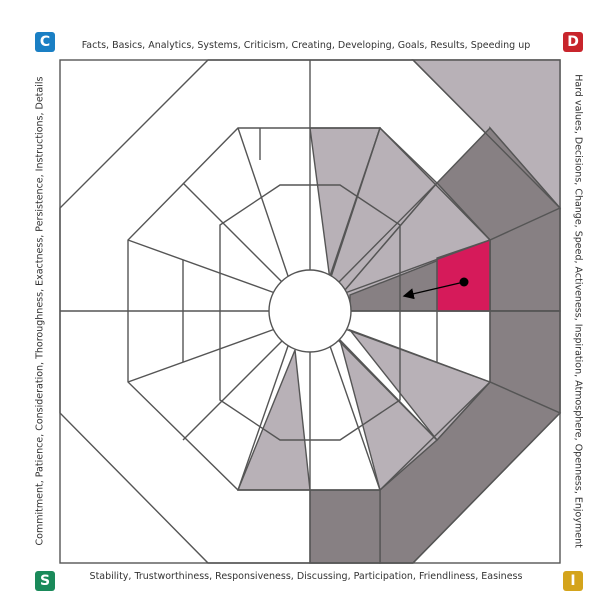  I want to click on sector-bottom-right-a, so click(388, 414).